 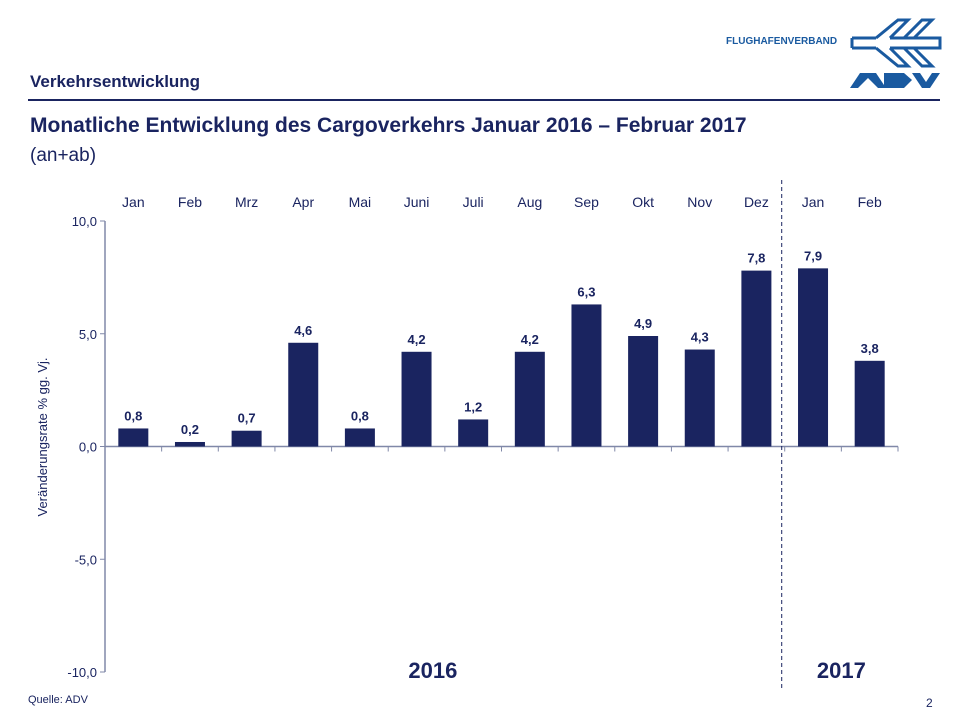 I want to click on bar-apr, so click(x=303, y=394).